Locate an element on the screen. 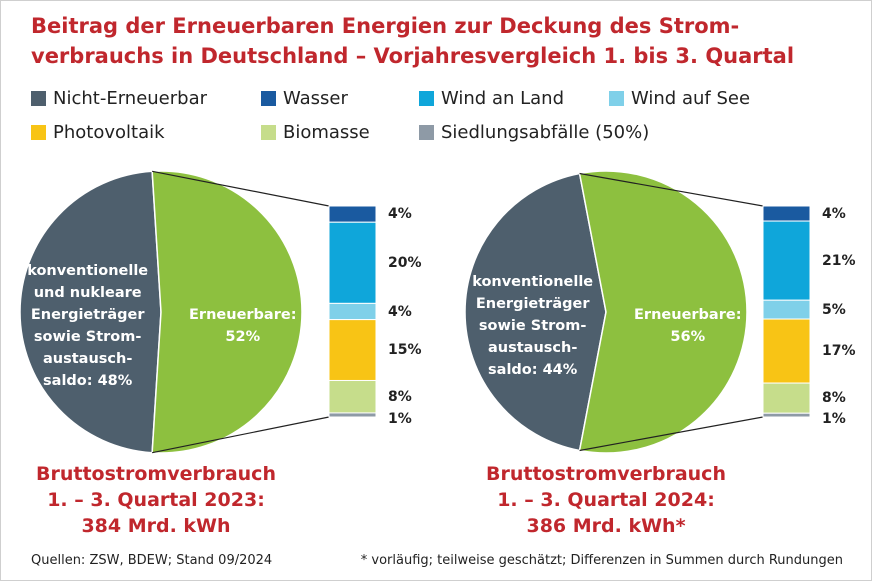 Image resolution: width=872 pixels, height=581 pixels. segment-label: 20% is located at coordinates (405, 262).